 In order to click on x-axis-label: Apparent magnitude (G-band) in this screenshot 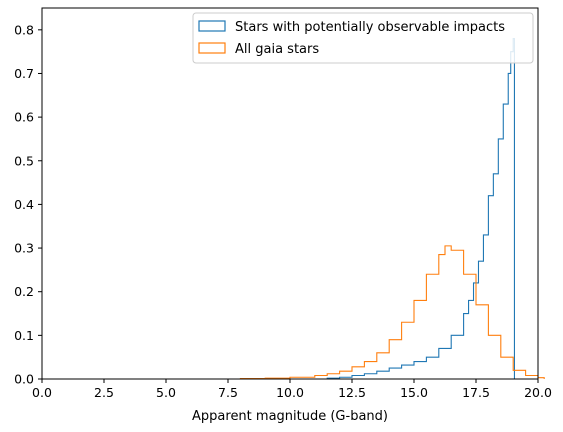, I will do `click(290, 416)`.